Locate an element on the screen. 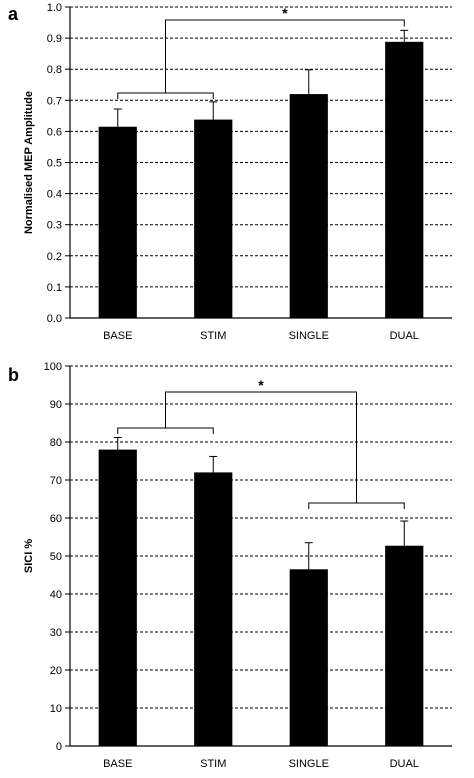 The width and height of the screenshot is (474, 778). y-tick-label: 20 is located at coordinates (56, 671).